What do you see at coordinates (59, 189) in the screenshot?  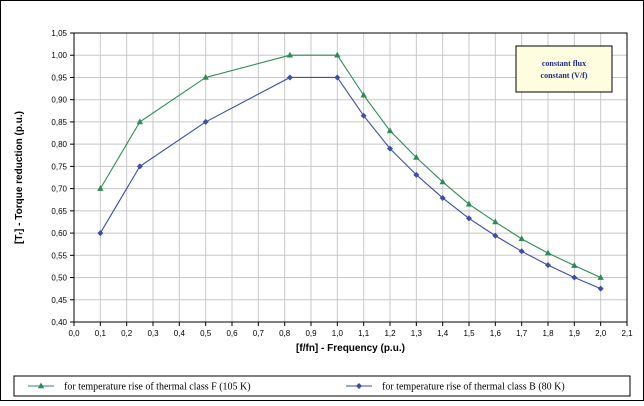 I see `y-tick-label: 0,70` at bounding box center [59, 189].